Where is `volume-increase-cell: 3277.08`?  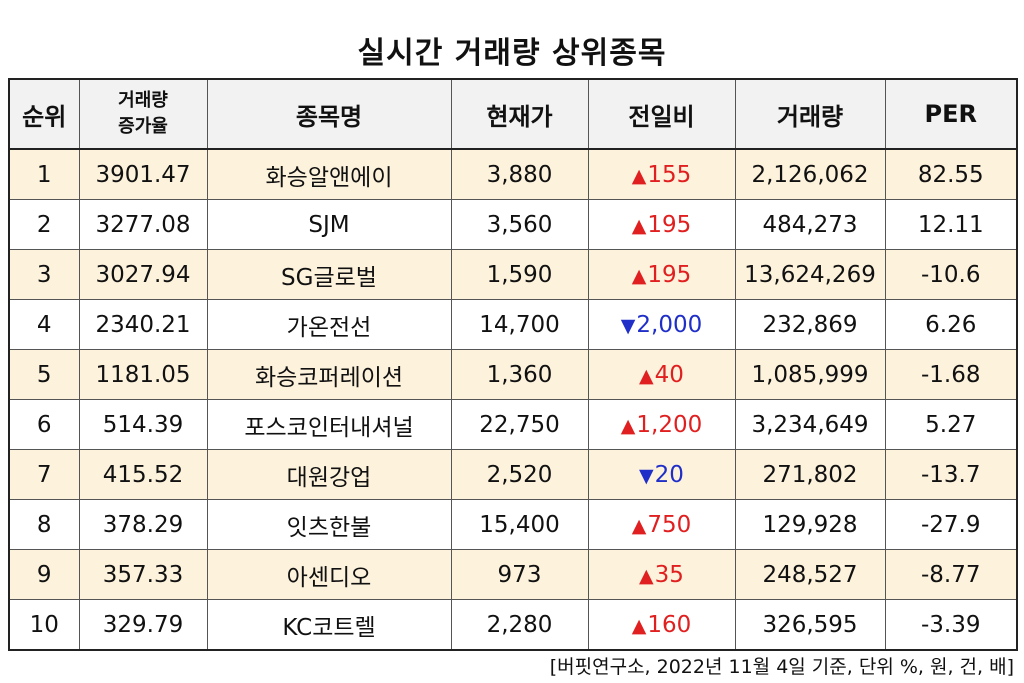 volume-increase-cell: 3277.08 is located at coordinates (143, 224).